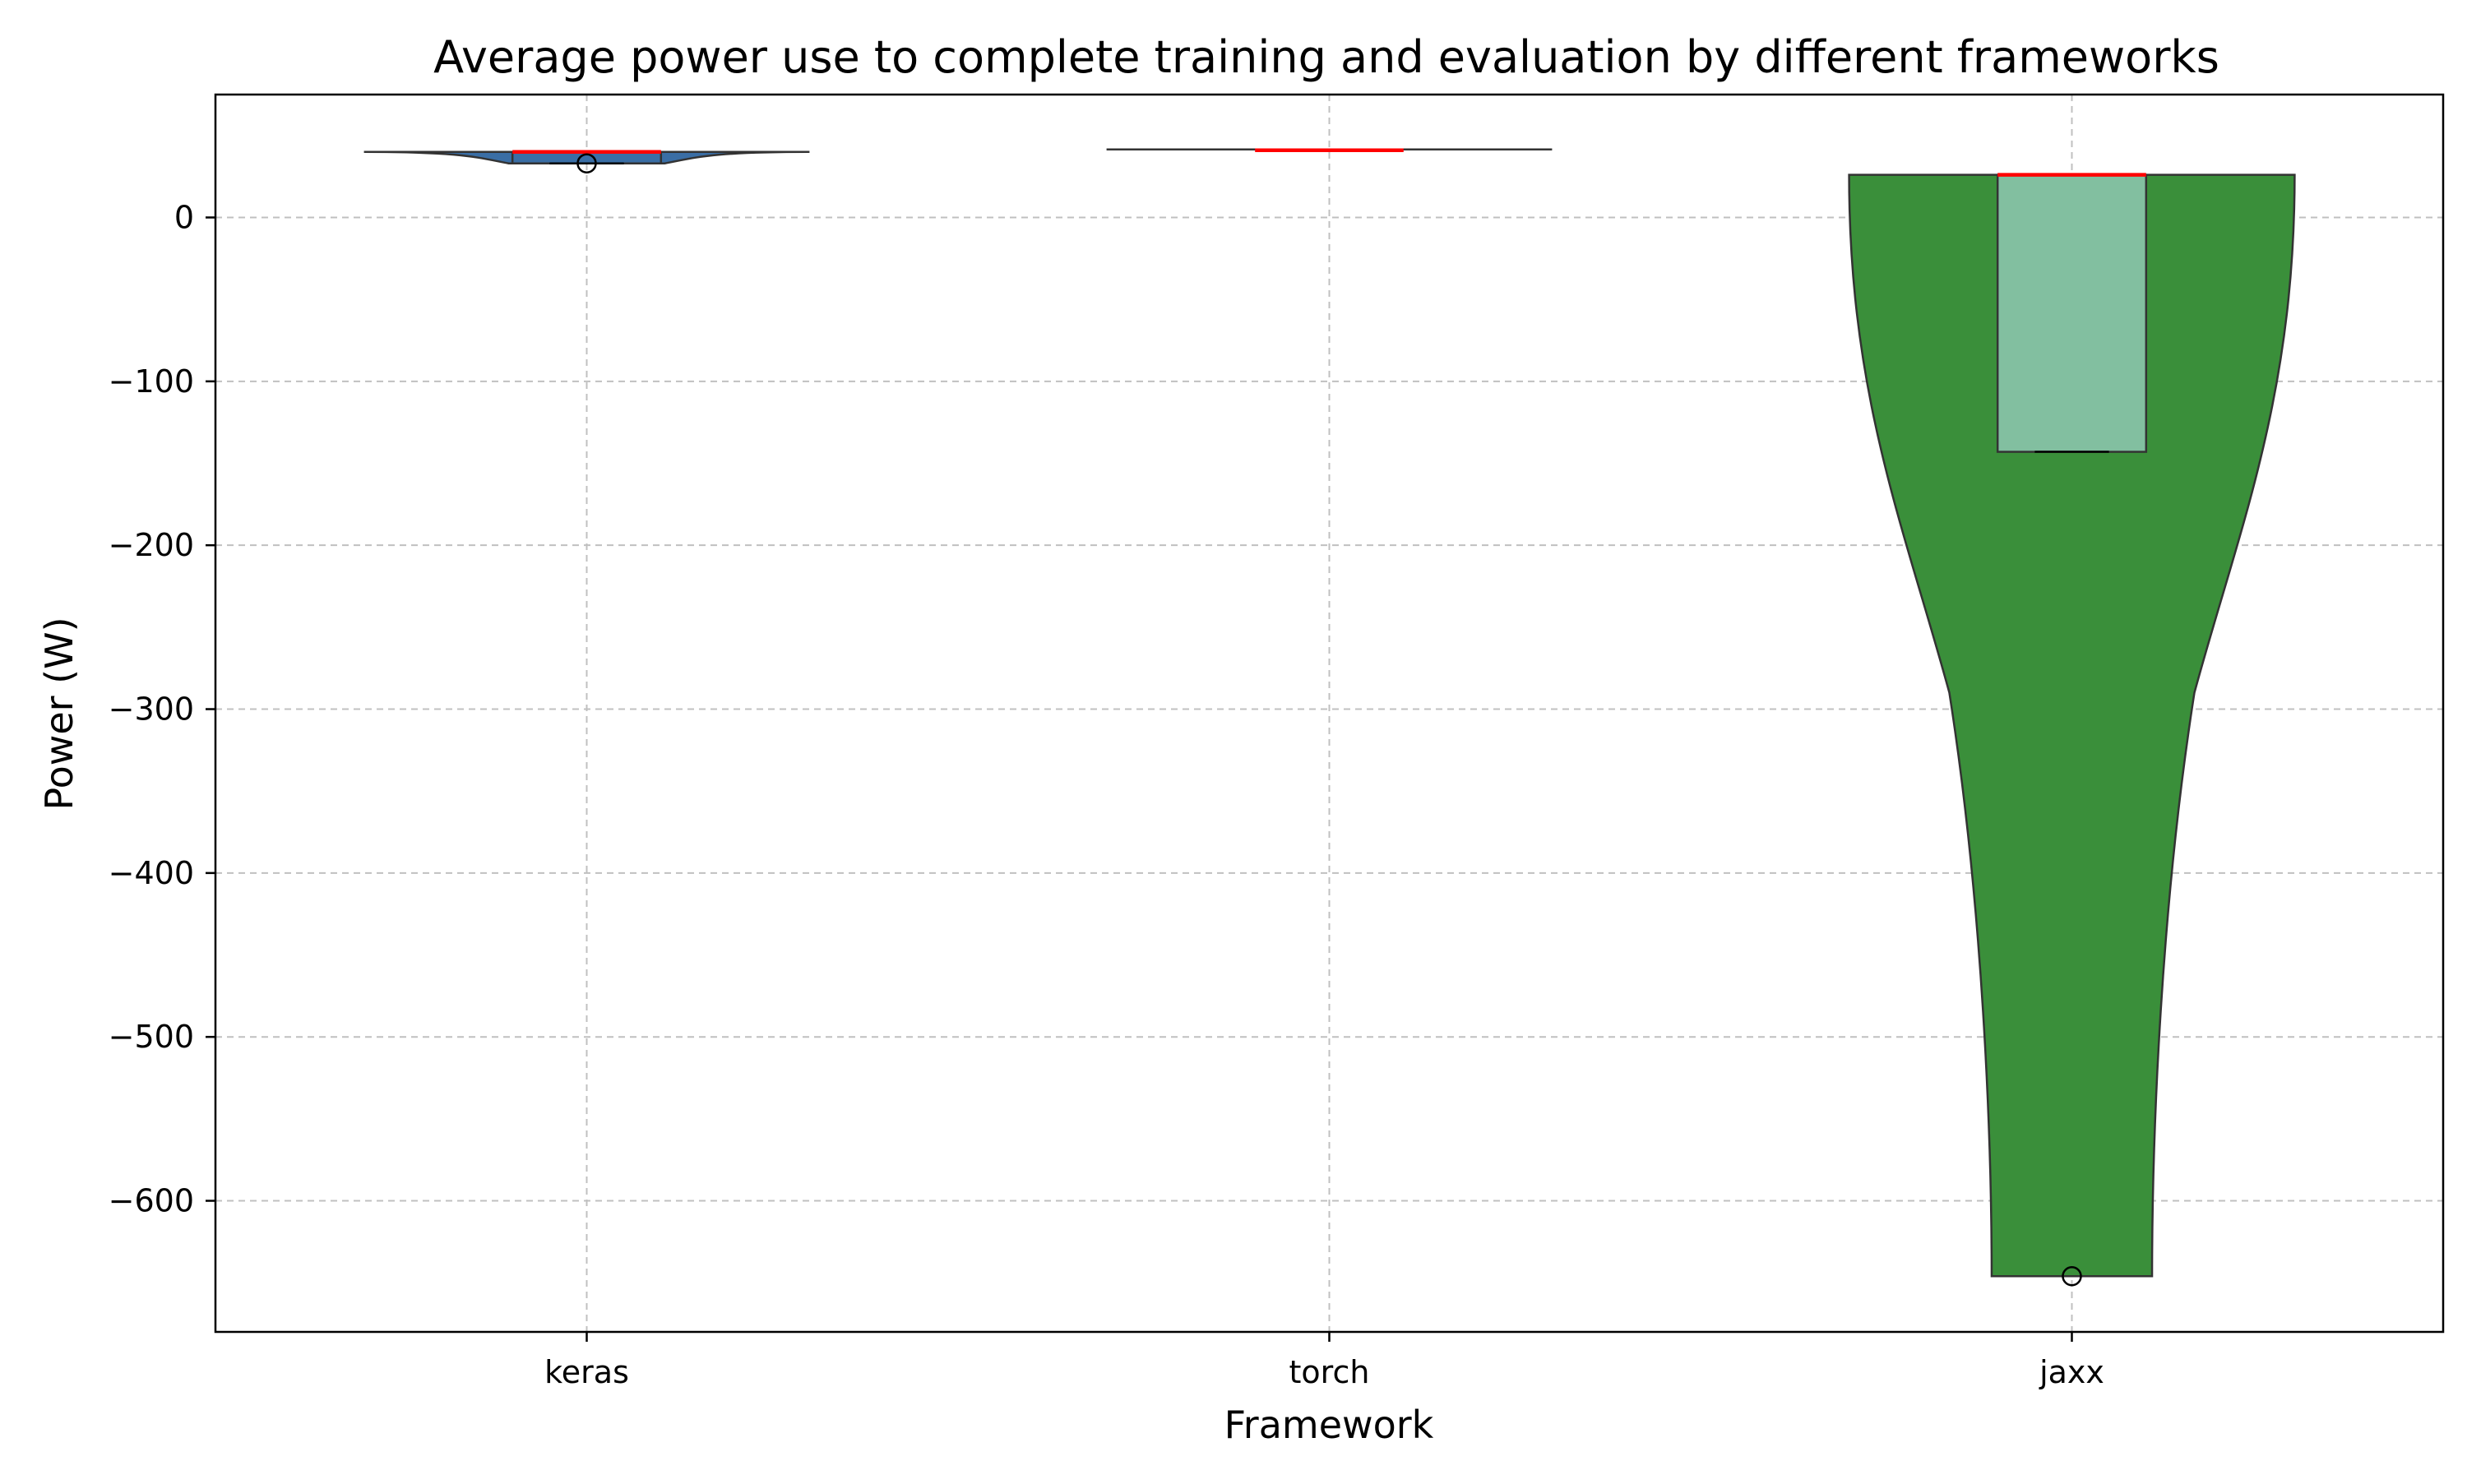 This screenshot has width=2467, height=1484. Describe the element at coordinates (151, 710) in the screenshot. I see `y-tick-label: −300` at that location.